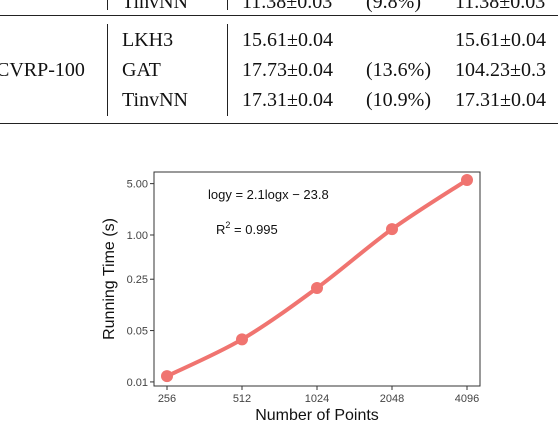 The image size is (558, 424). Describe the element at coordinates (220, 229) in the screenshot. I see `annotation-r2-prefix: R` at that location.